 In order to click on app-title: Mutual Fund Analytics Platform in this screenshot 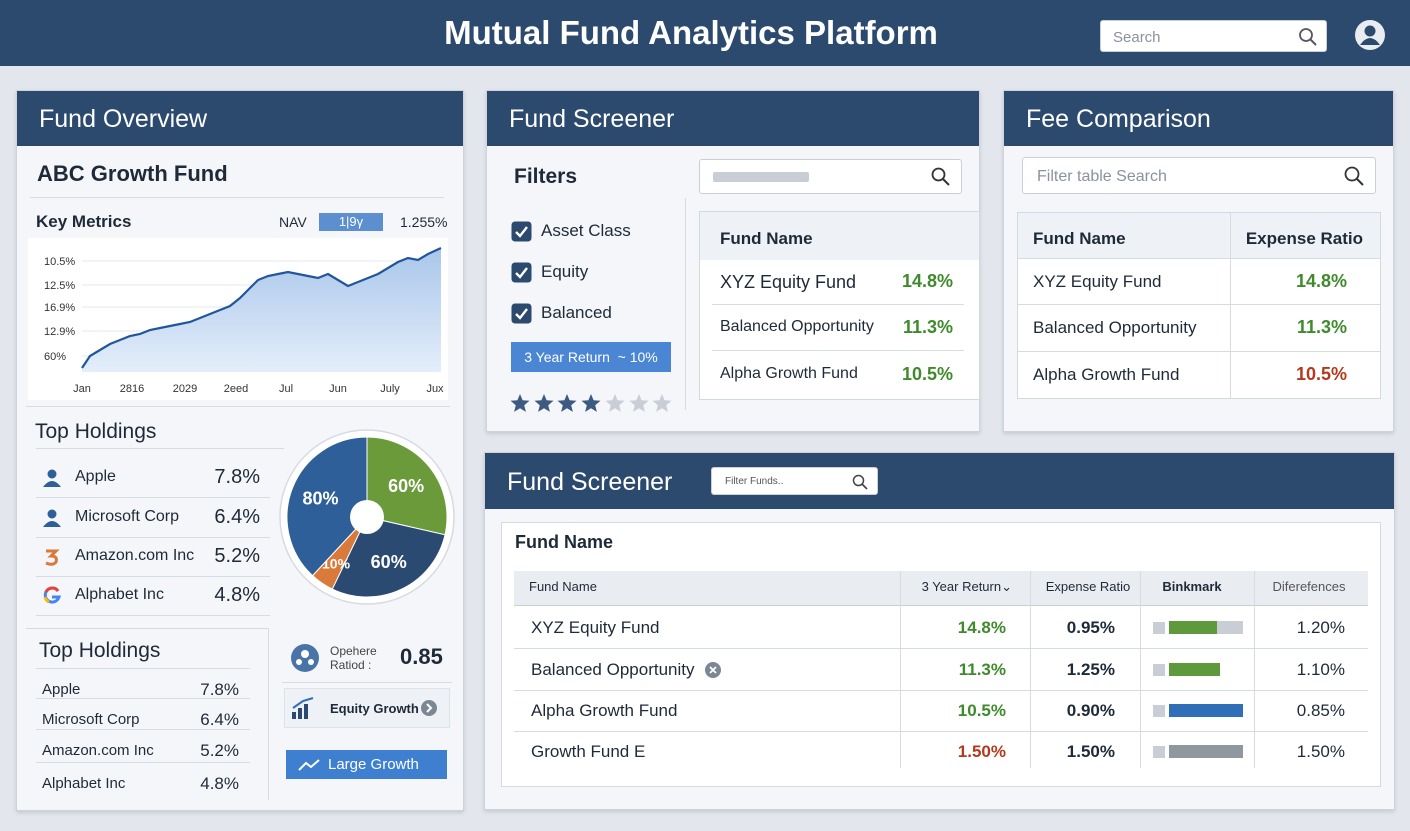, I will do `click(691, 32)`.